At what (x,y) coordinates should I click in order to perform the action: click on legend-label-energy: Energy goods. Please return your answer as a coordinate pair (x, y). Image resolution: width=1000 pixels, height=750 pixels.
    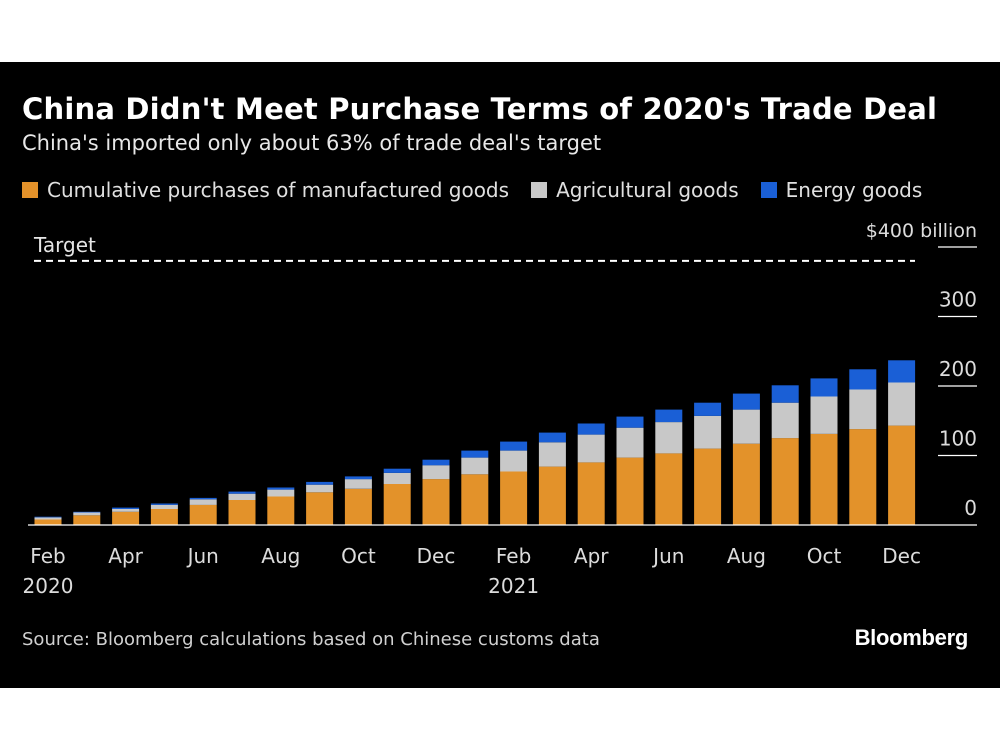
    Looking at the image, I should click on (854, 190).